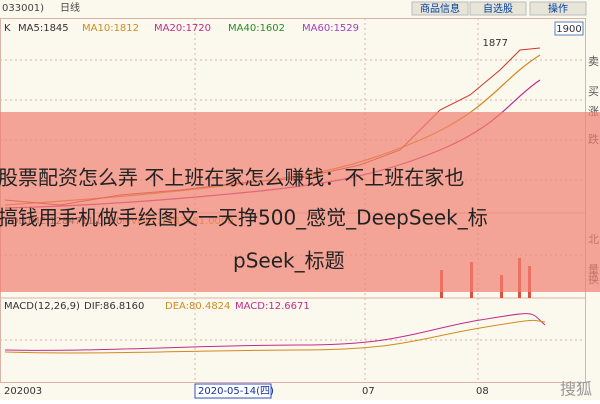 The width and height of the screenshot is (600, 404). Describe the element at coordinates (236, 391) in the screenshot. I see `x-label: 2020-05-14(四)` at that location.